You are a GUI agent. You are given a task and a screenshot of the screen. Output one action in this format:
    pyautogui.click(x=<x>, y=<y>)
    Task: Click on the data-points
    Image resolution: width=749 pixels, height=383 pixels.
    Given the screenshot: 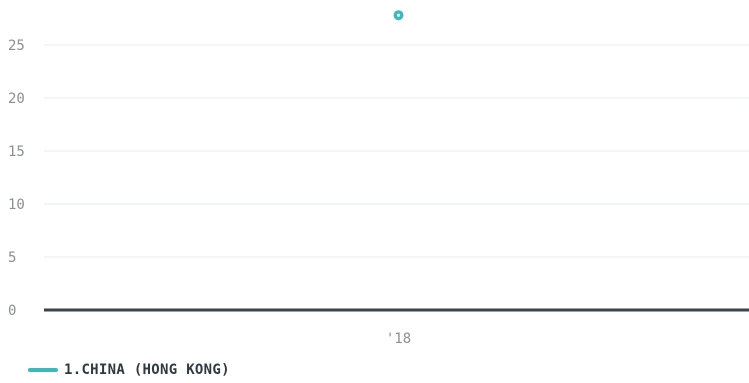 What is the action you would take?
    pyautogui.click(x=398, y=15)
    